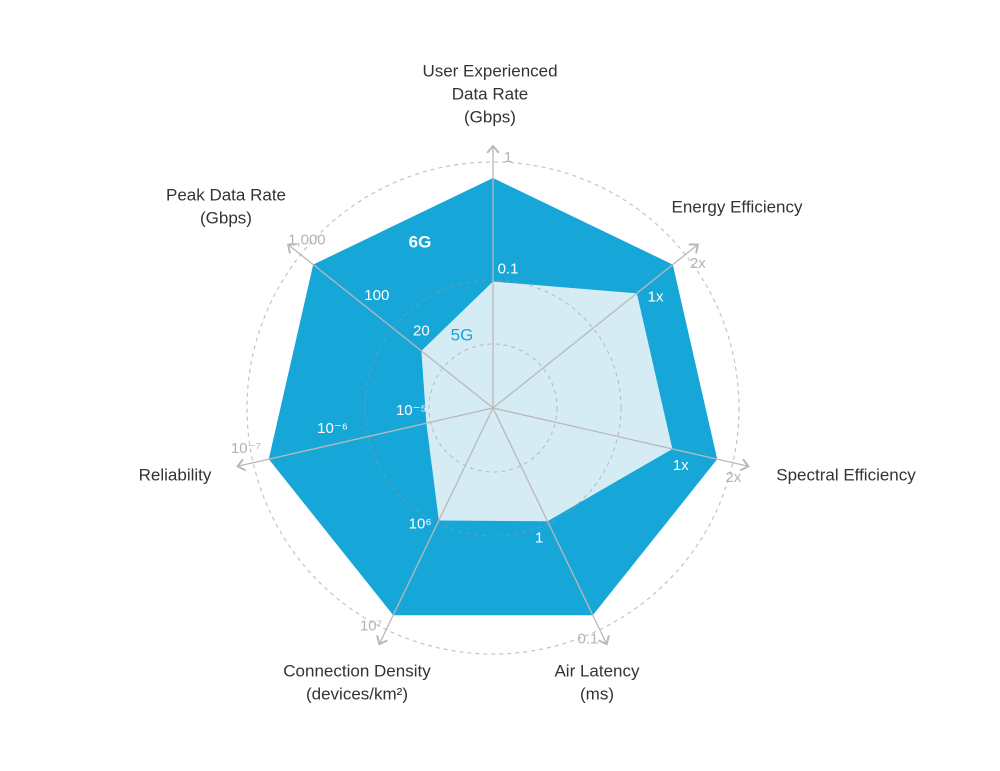  I want to click on axis-title: Peak Data Rate, so click(226, 194).